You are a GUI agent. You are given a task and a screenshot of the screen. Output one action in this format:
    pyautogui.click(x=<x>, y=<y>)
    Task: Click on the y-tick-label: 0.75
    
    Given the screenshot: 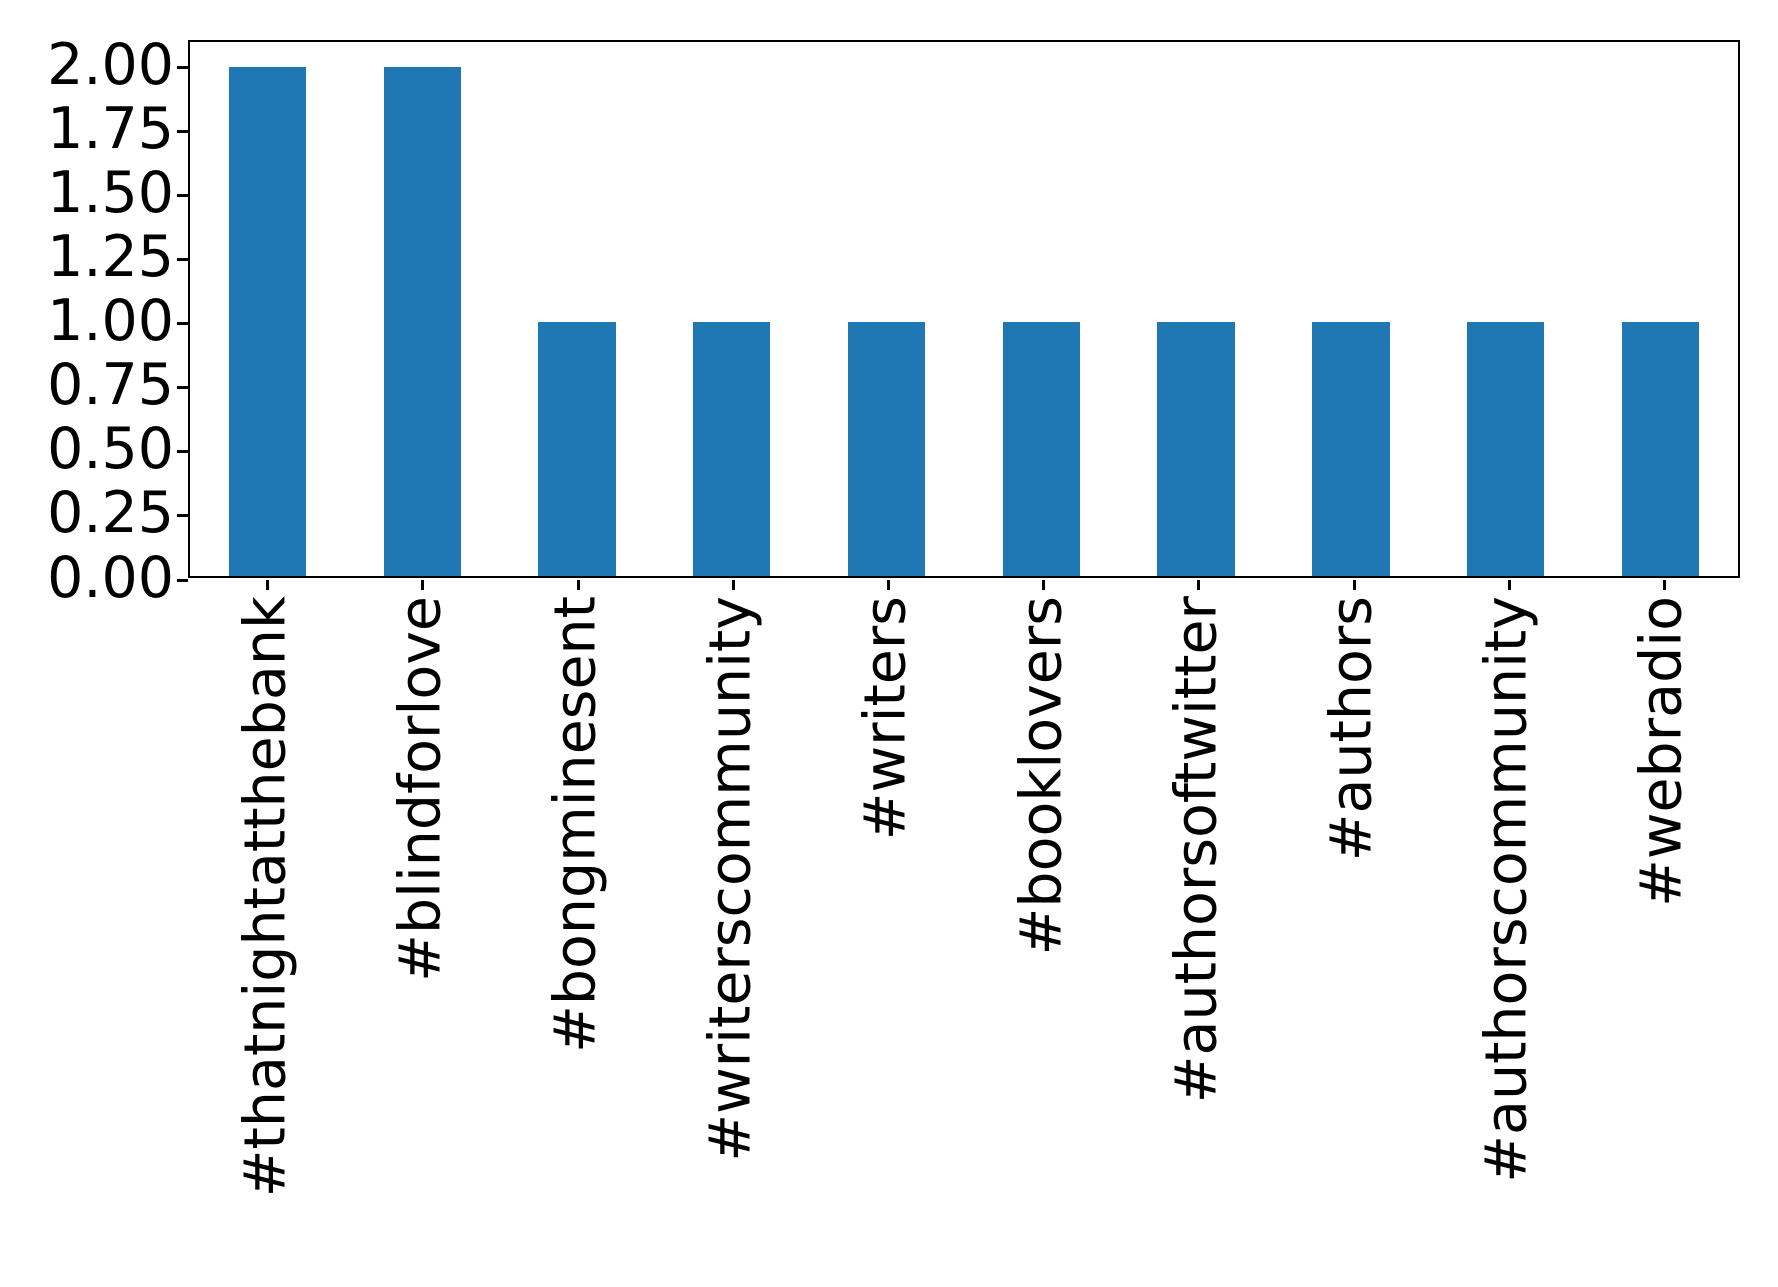 What is the action you would take?
    pyautogui.click(x=110, y=385)
    